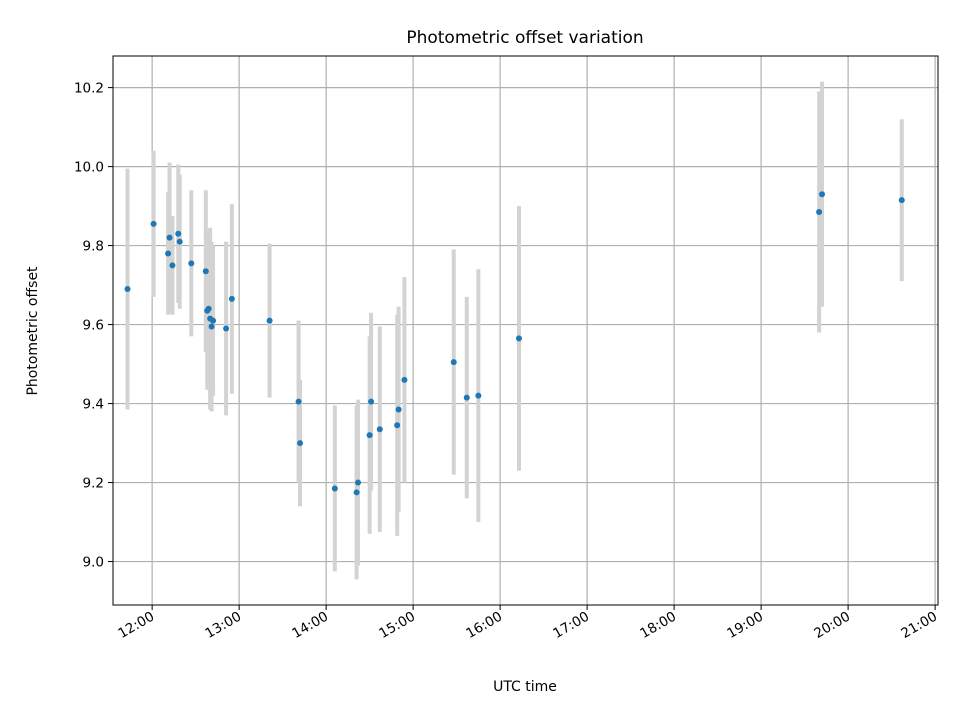  What do you see at coordinates (89, 168) in the screenshot?
I see `y-tick-label: 10.0` at bounding box center [89, 168].